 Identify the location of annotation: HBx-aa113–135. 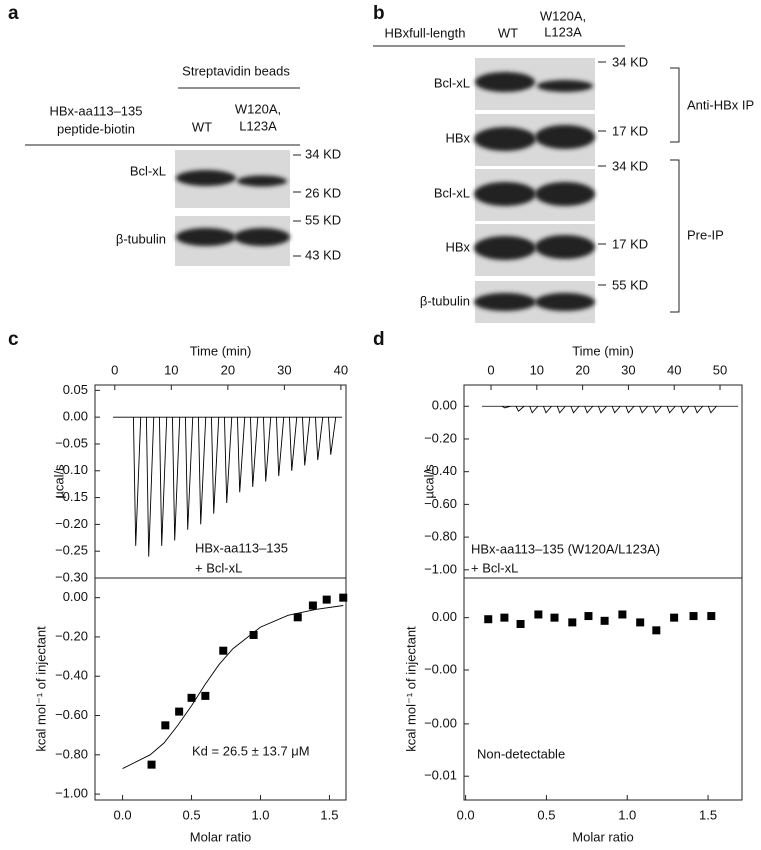
(241, 547).